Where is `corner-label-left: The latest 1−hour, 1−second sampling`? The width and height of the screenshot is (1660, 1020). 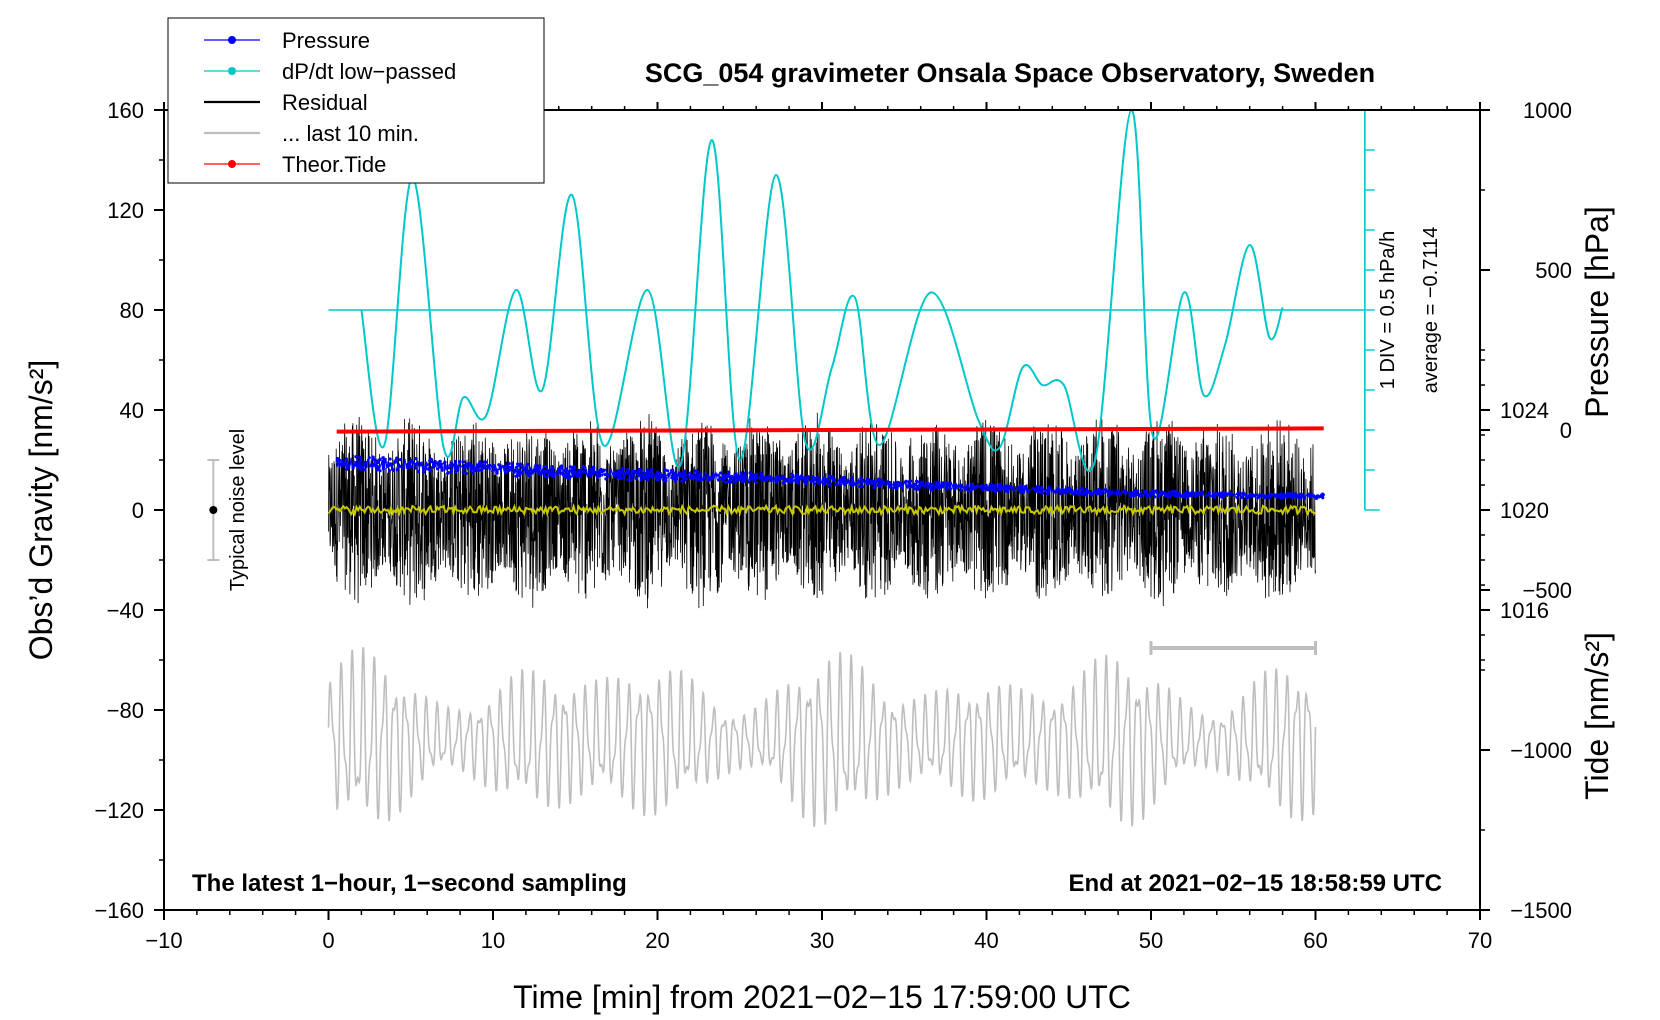
corner-label-left: The latest 1−hour, 1−second sampling is located at coordinates (409, 883).